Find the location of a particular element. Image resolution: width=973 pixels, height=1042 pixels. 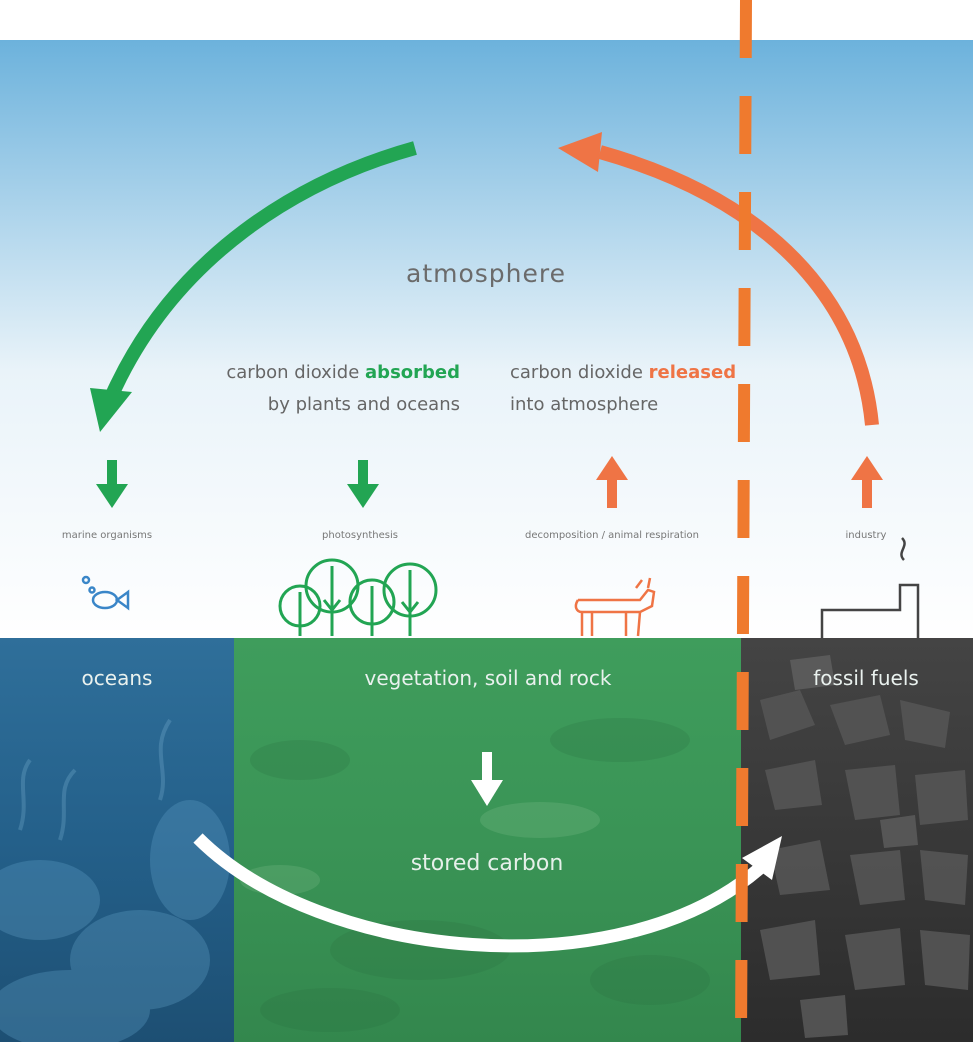

absorbed-line1: carbon dioxide absorbed is located at coordinates (343, 372).